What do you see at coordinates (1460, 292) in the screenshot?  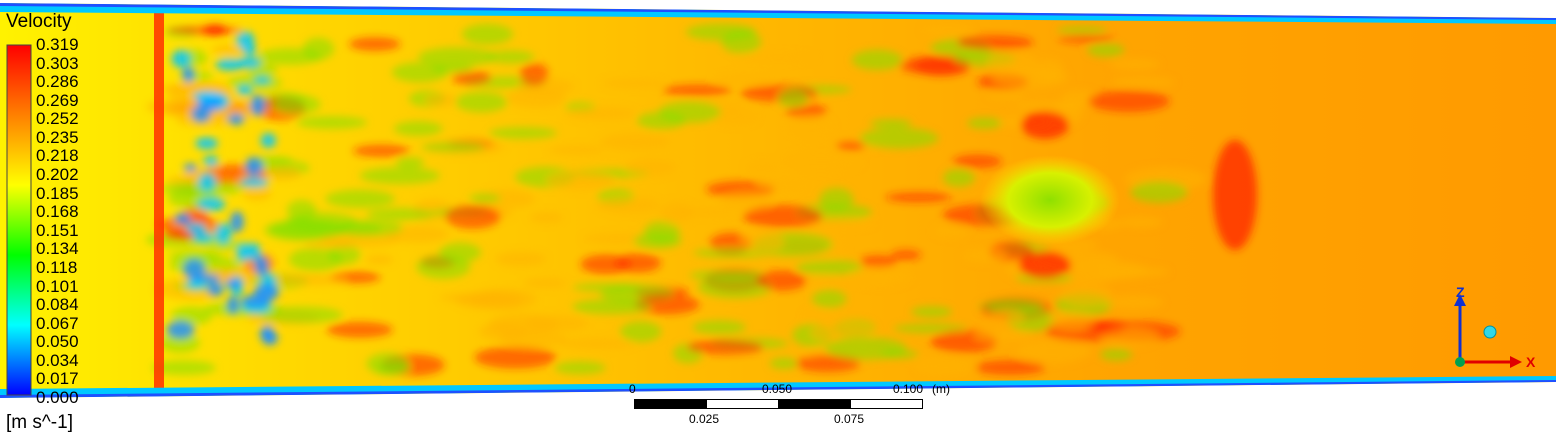 I see `z-axis-label: Z` at bounding box center [1460, 292].